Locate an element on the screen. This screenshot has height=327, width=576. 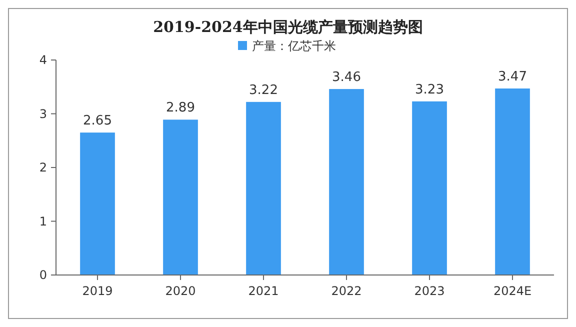
data-label: 3.46 is located at coordinates (346, 78).